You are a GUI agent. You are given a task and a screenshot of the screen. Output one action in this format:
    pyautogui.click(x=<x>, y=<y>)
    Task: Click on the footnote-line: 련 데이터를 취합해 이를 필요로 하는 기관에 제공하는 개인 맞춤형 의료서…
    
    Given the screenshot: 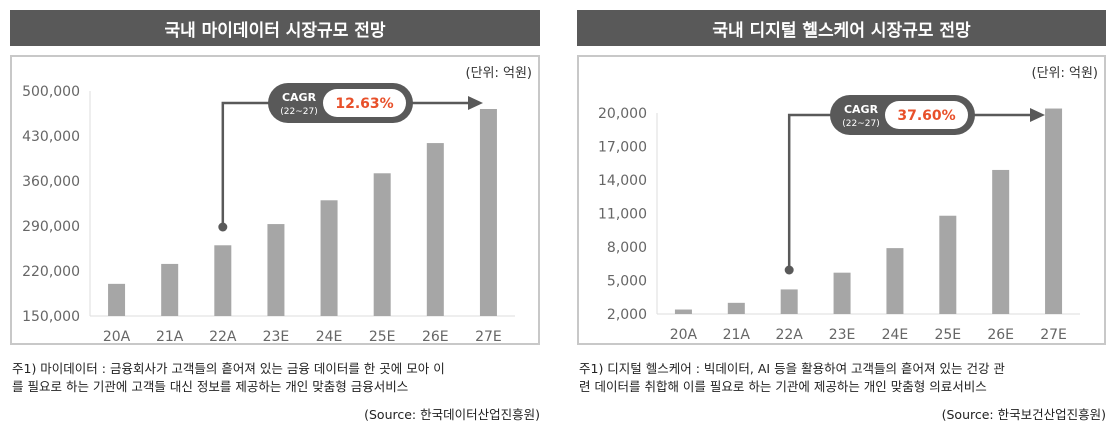 What is the action you would take?
    pyautogui.click(x=783, y=386)
    